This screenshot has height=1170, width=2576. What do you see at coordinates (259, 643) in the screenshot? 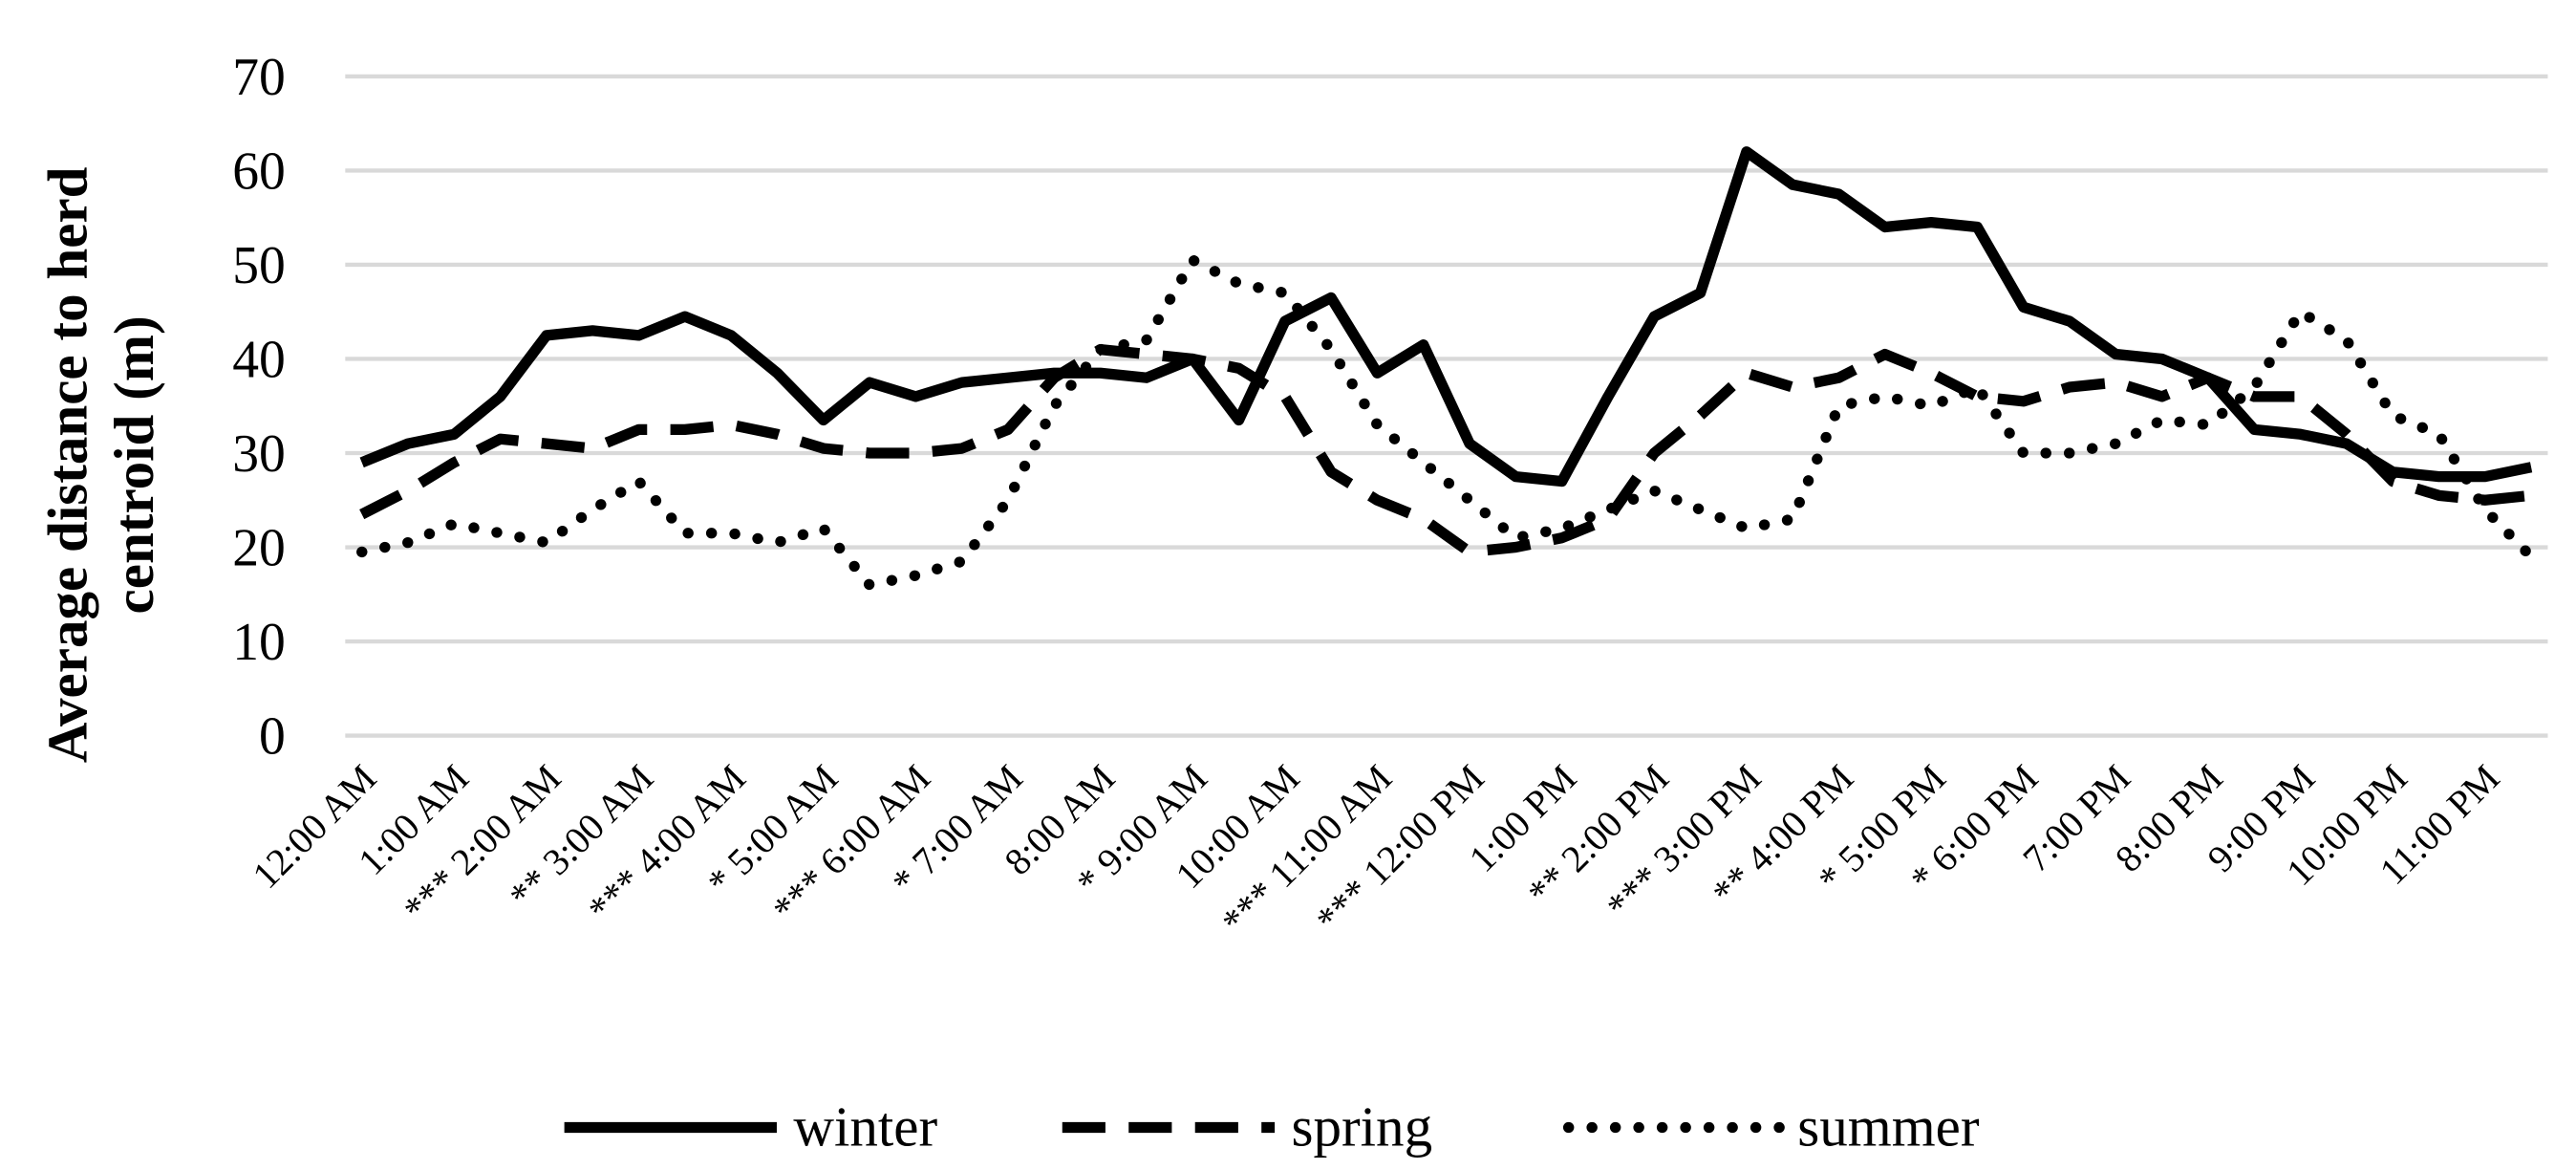
I see `y-tick-label: 10` at bounding box center [259, 643].